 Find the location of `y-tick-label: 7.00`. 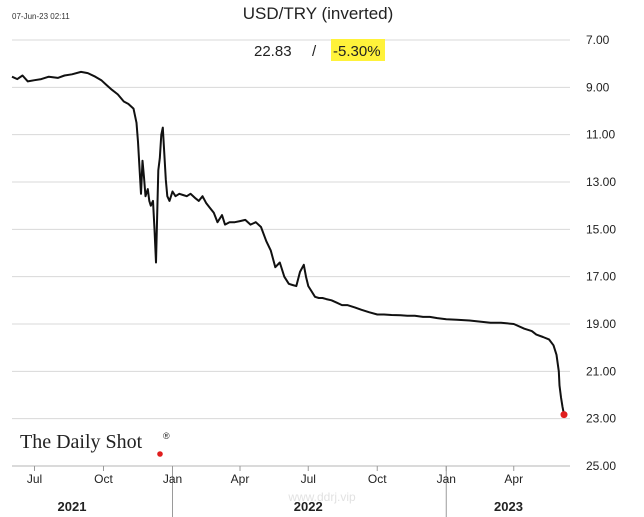

y-tick-label: 7.00 is located at coordinates (598, 40).